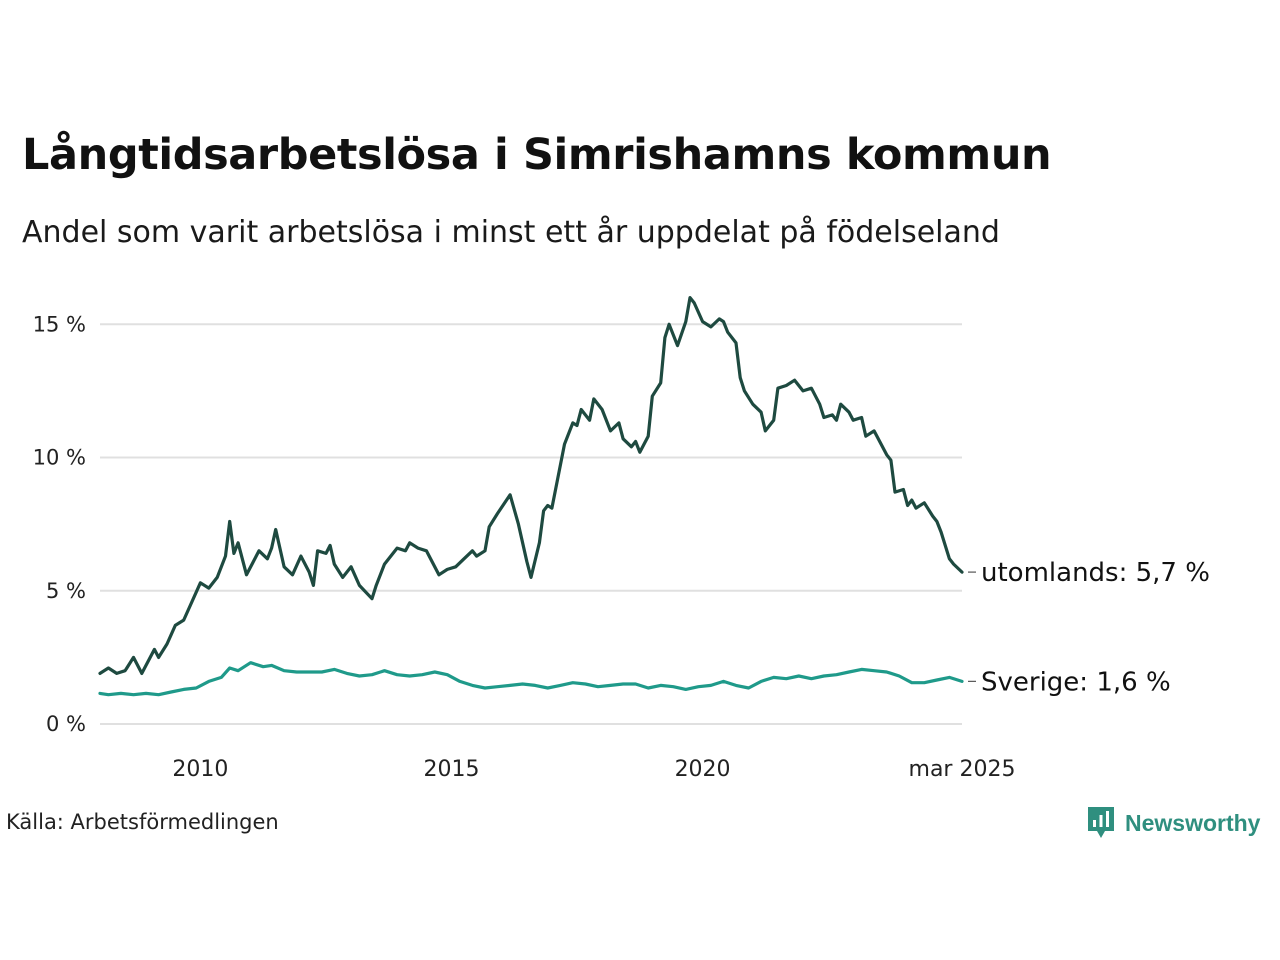  What do you see at coordinates (1193, 822) in the screenshot?
I see `newsworthy-logo-text: Newsworthy` at bounding box center [1193, 822].